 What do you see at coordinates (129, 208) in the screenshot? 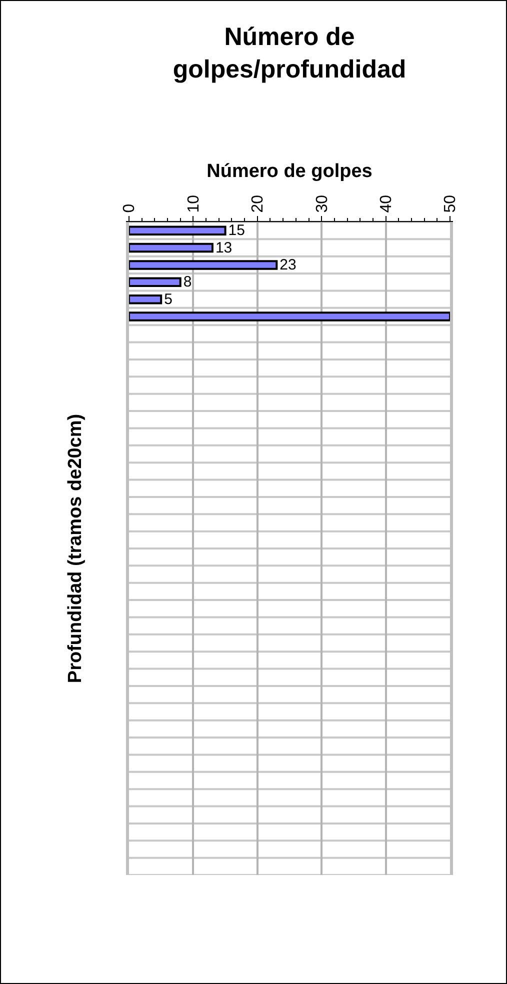
I see `x-tick-label: 0` at bounding box center [129, 208].